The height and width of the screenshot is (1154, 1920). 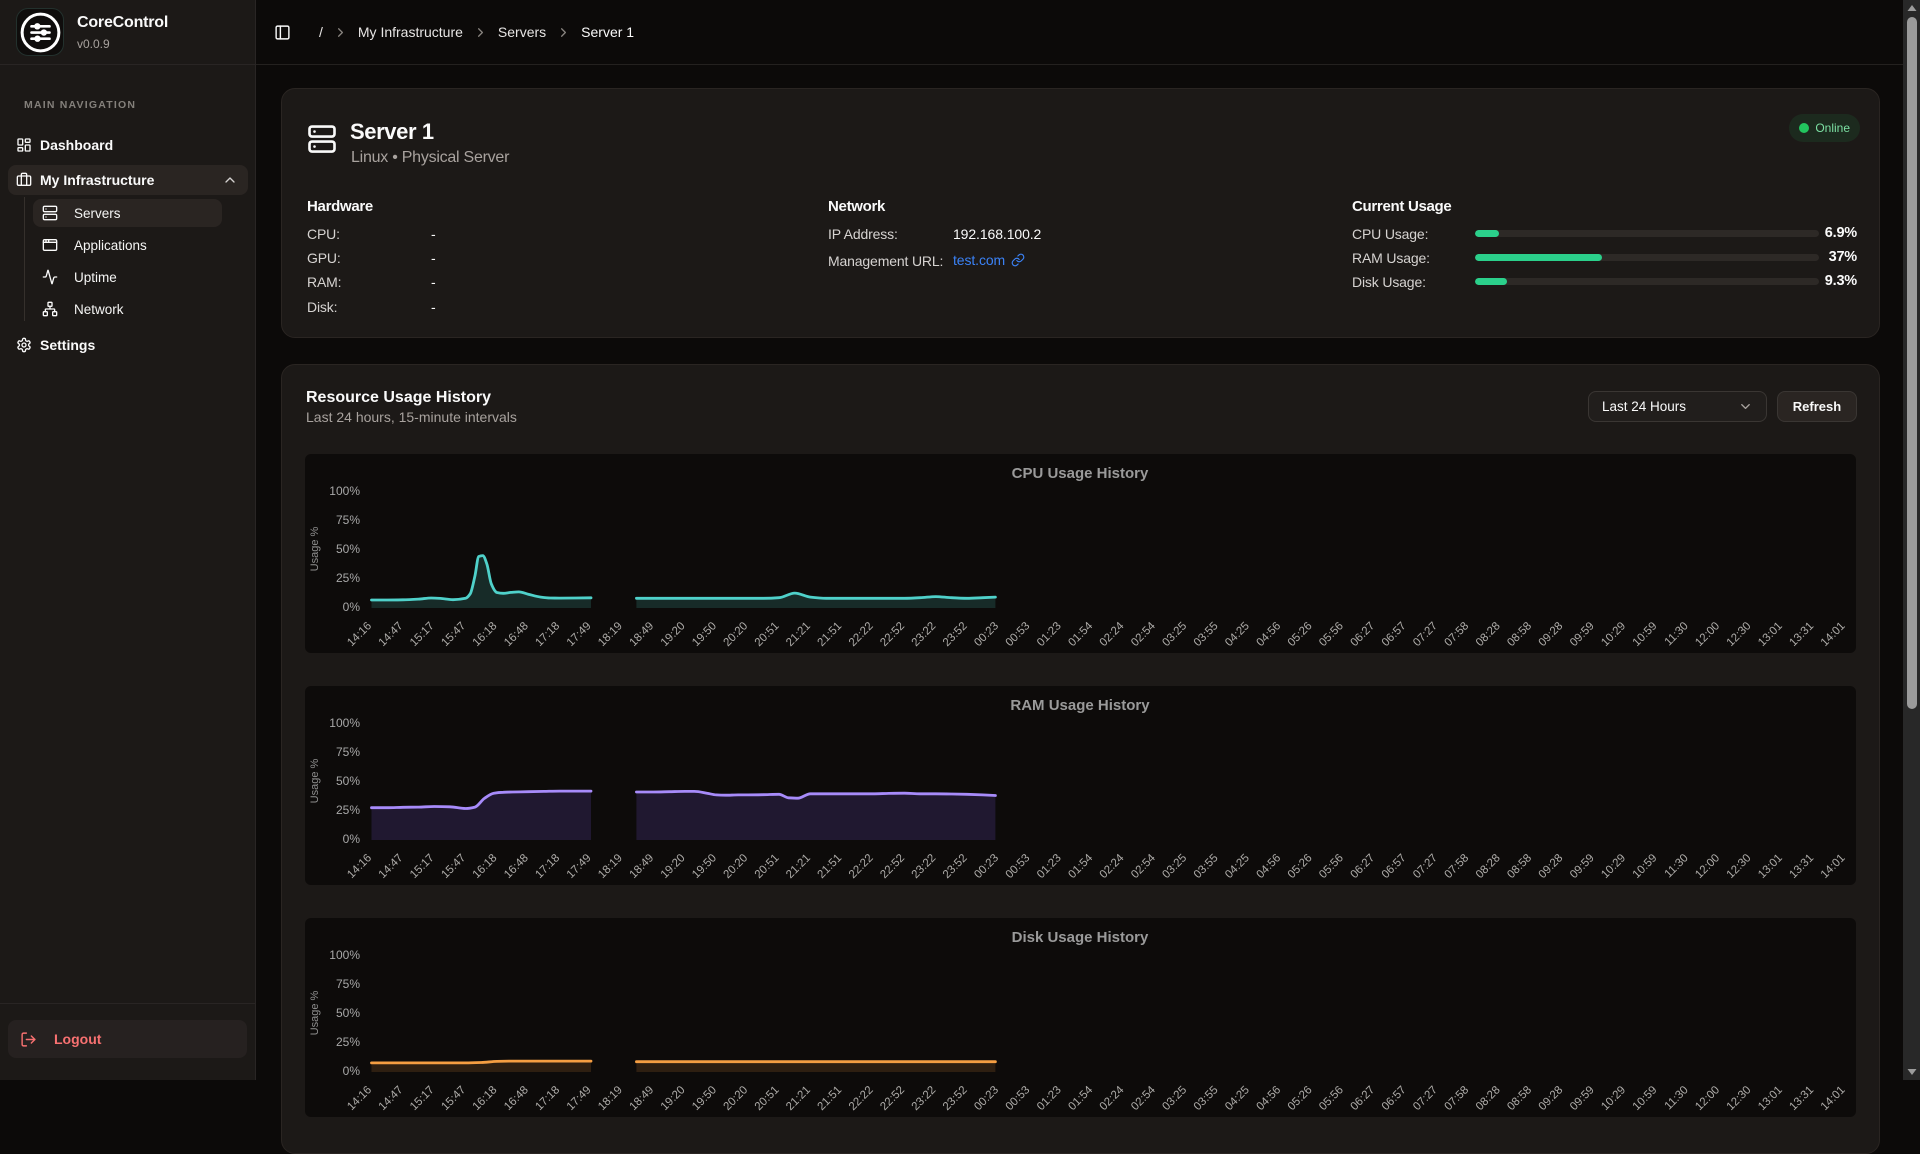 What do you see at coordinates (1394, 634) in the screenshot?
I see `svg-text: 06:57` at bounding box center [1394, 634].